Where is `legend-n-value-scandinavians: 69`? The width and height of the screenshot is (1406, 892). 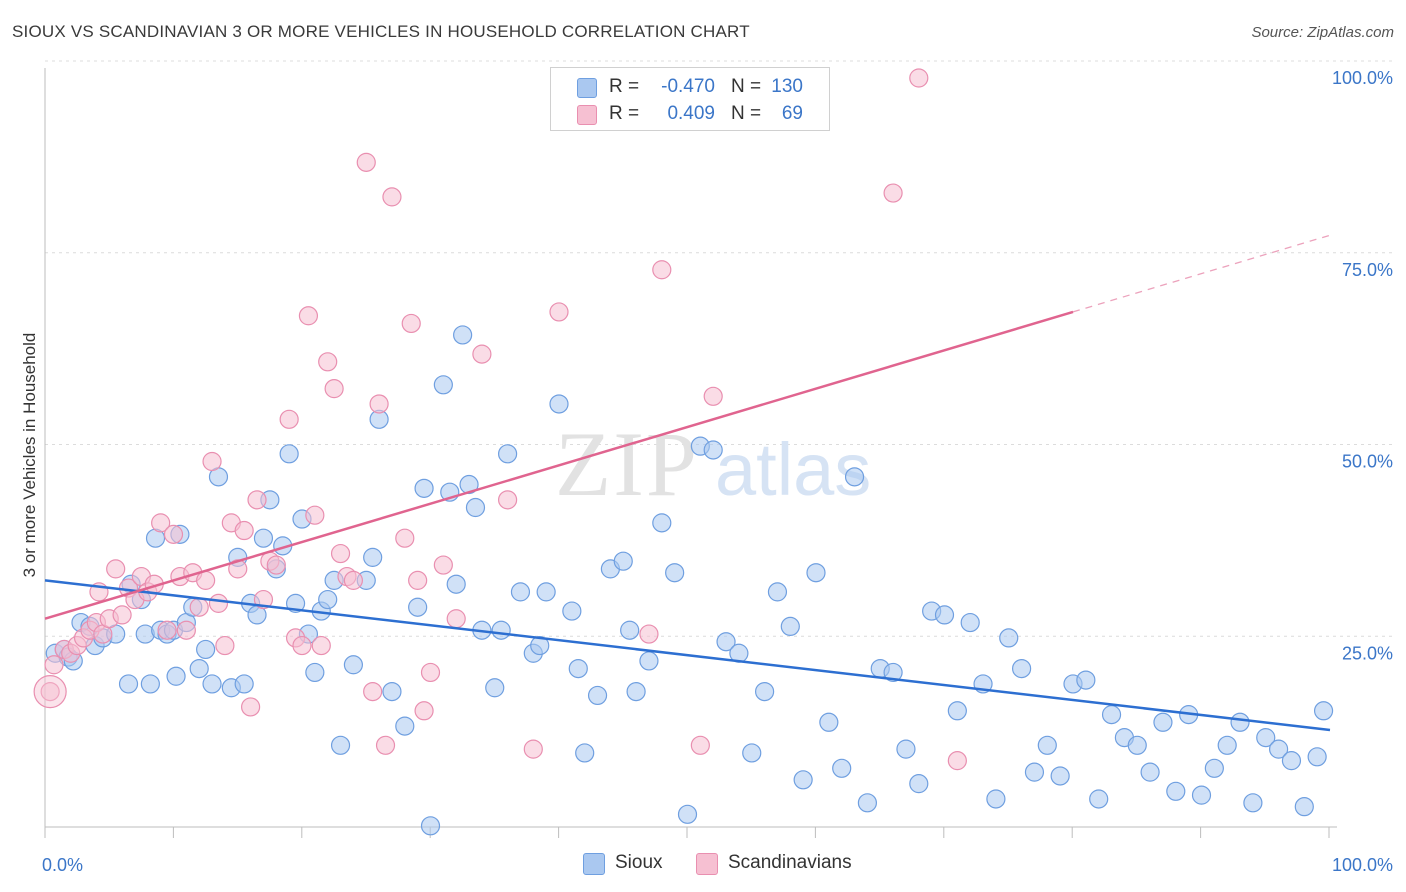 legend-n-value-scandinavians: 69 is located at coordinates (792, 113).